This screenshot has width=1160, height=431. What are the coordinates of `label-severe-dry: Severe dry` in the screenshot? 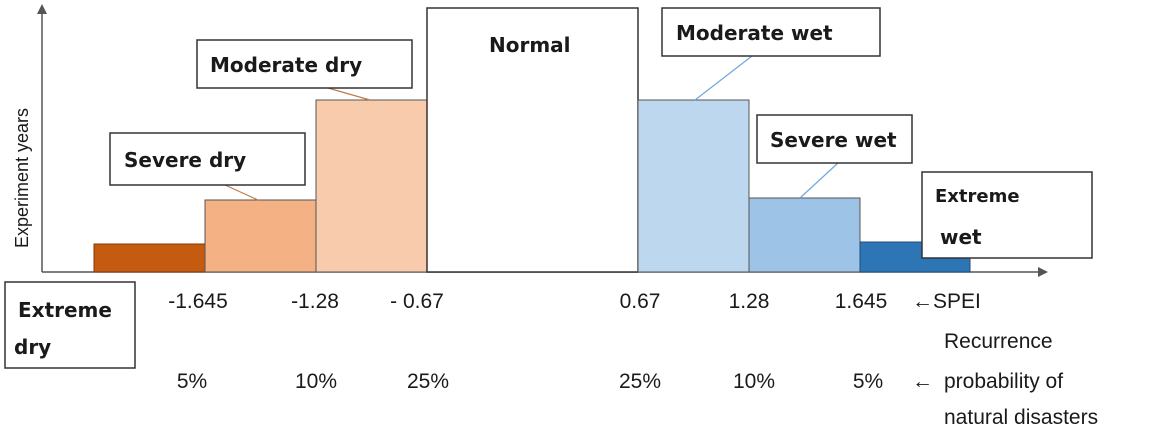 It's located at (185, 160).